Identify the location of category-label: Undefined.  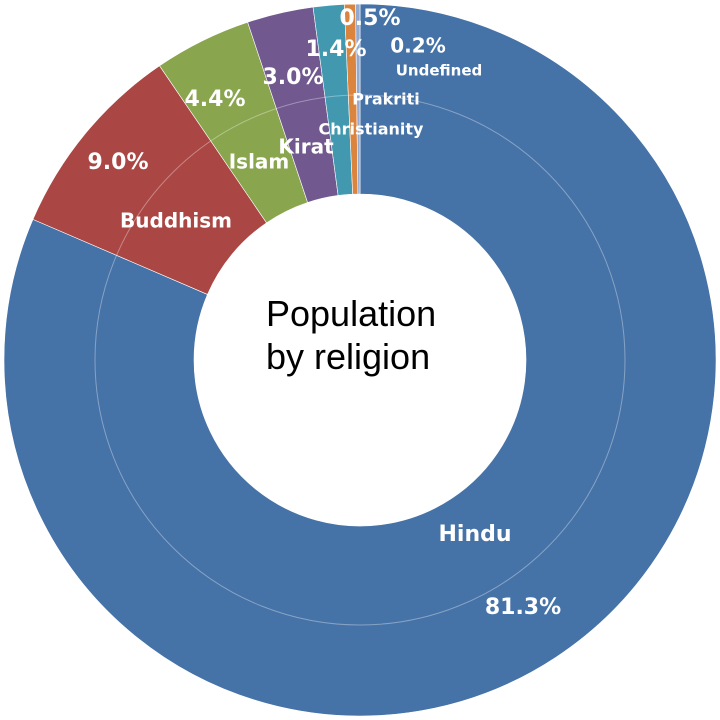
(439, 71).